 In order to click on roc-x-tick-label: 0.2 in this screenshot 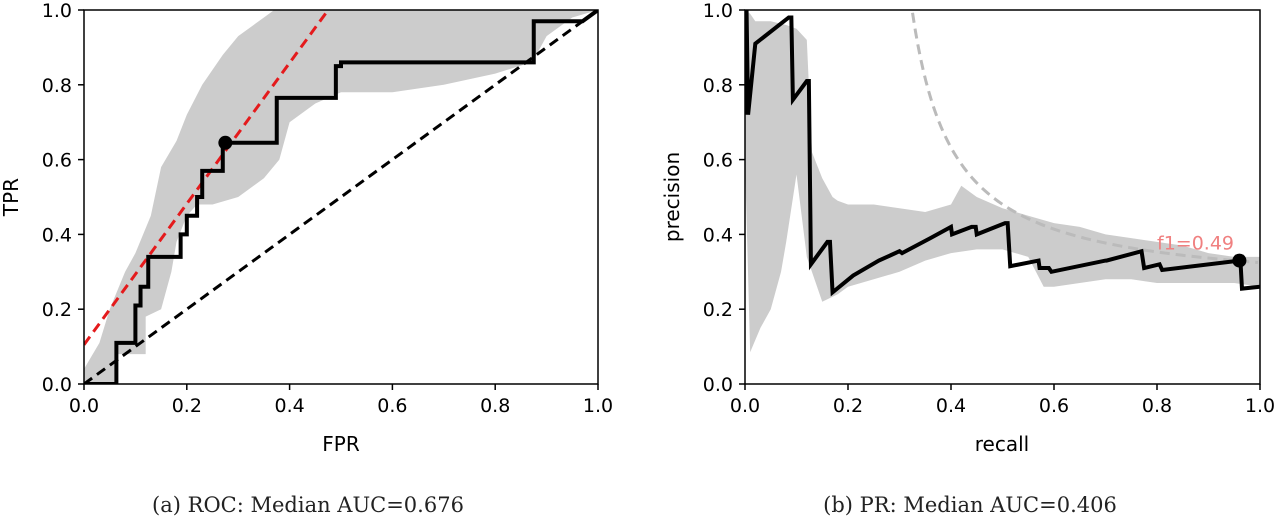, I will do `click(187, 406)`.